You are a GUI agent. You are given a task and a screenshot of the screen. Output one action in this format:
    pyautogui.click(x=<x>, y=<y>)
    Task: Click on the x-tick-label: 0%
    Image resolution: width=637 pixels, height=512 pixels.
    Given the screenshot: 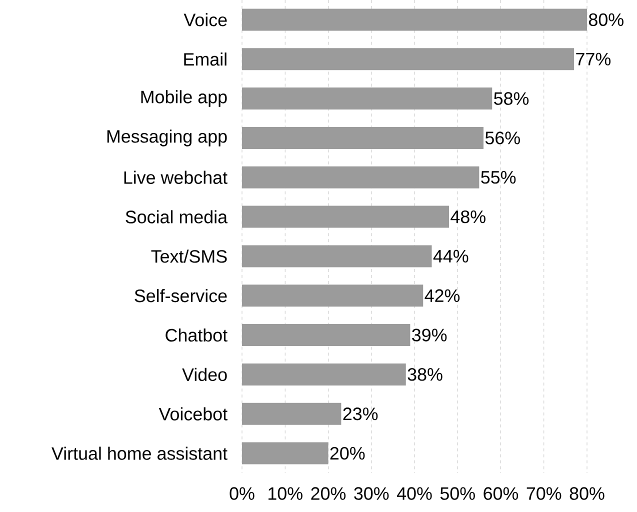 What is the action you would take?
    pyautogui.click(x=242, y=493)
    